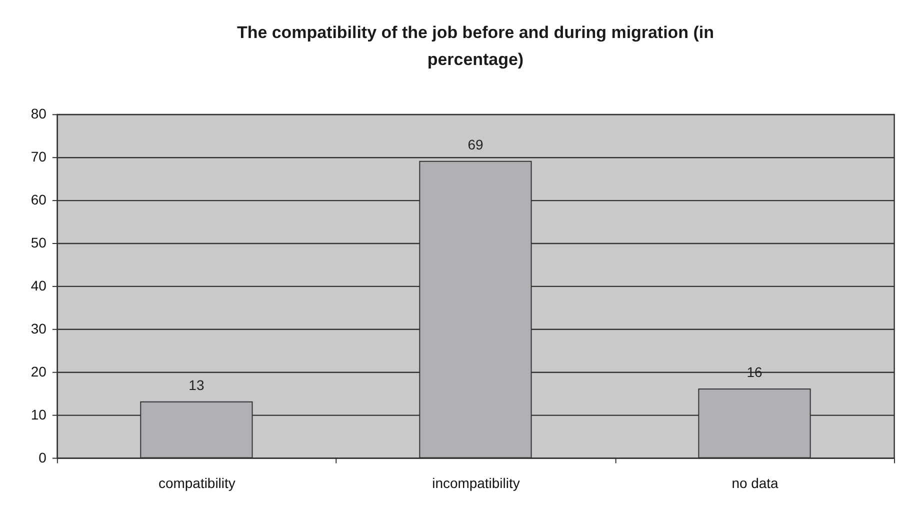 The width and height of the screenshot is (899, 507). Describe the element at coordinates (38, 371) in the screenshot. I see `y-tick-label: 20` at that location.